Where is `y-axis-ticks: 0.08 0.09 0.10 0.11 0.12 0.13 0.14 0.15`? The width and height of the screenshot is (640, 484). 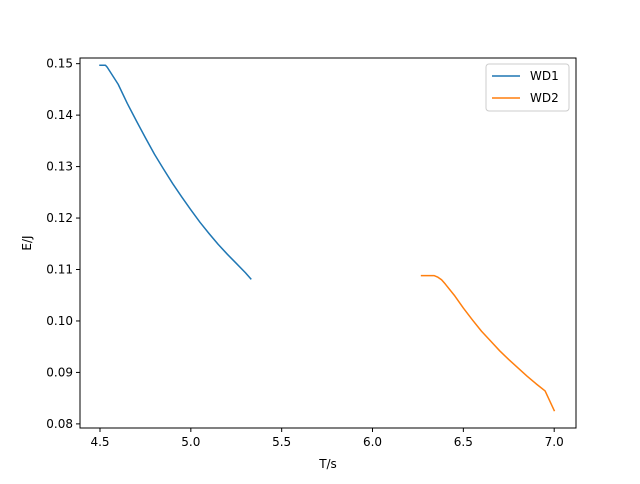
y-axis-ticks: 0.08 0.09 0.10 0.11 0.12 0.13 0.14 0.15 is located at coordinates (63, 244).